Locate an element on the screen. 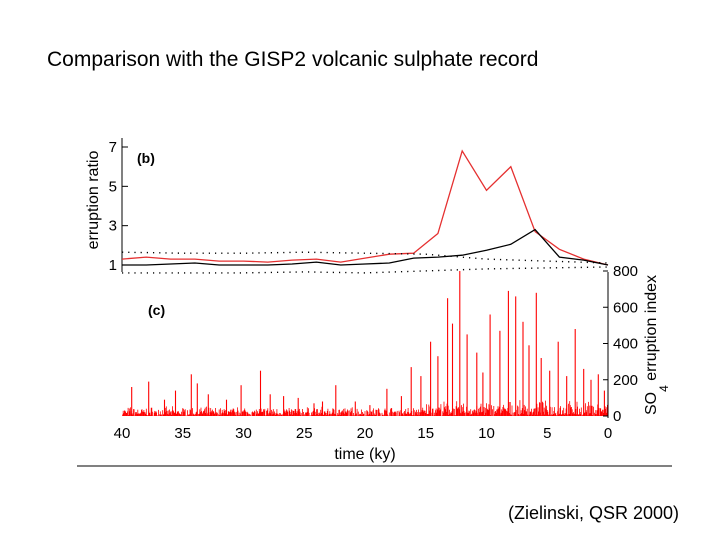 The height and width of the screenshot is (540, 720). panel-c-ytick-label: 600 is located at coordinates (625, 307).